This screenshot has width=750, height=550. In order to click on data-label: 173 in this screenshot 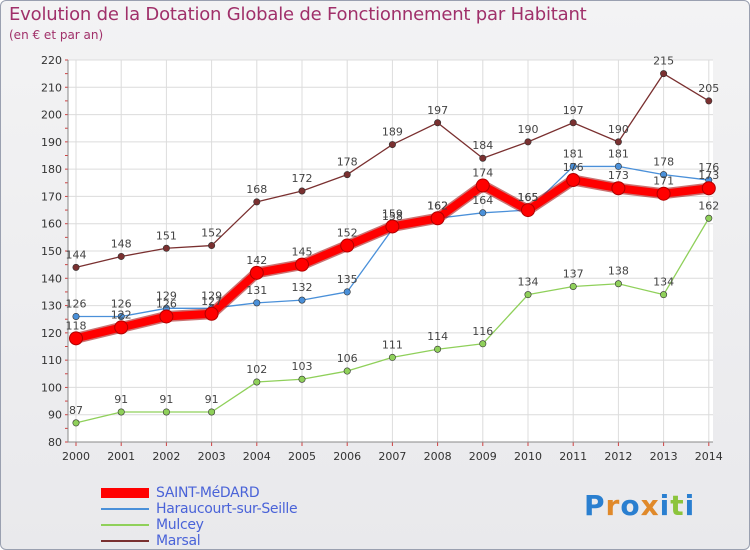, I will do `click(618, 175)`.